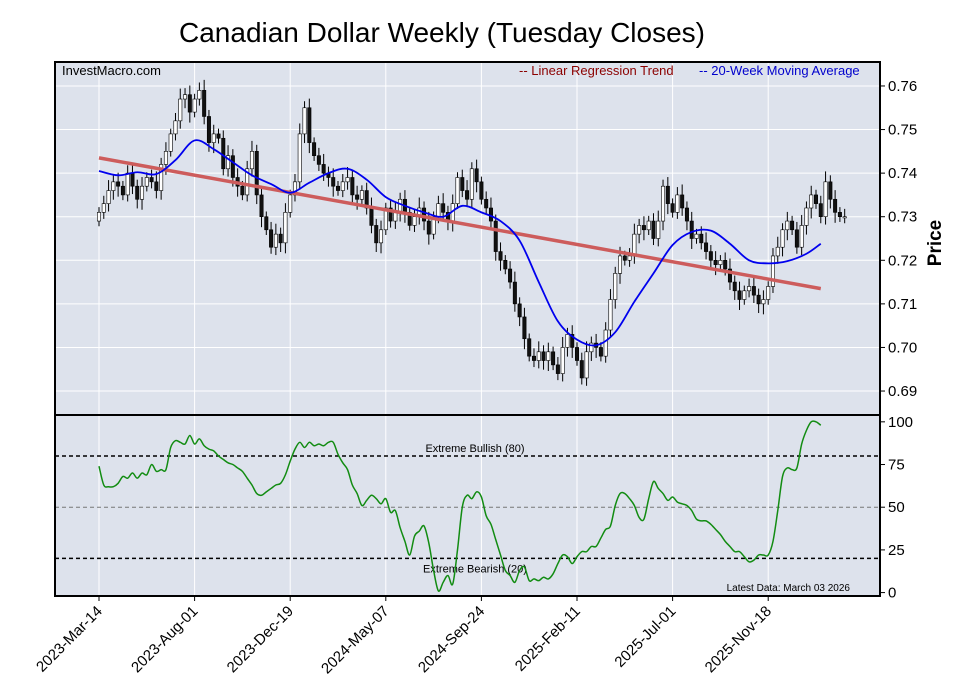 The height and width of the screenshot is (694, 957). Describe the element at coordinates (460, 223) in the screenshot. I see `regression-trend-line` at that location.